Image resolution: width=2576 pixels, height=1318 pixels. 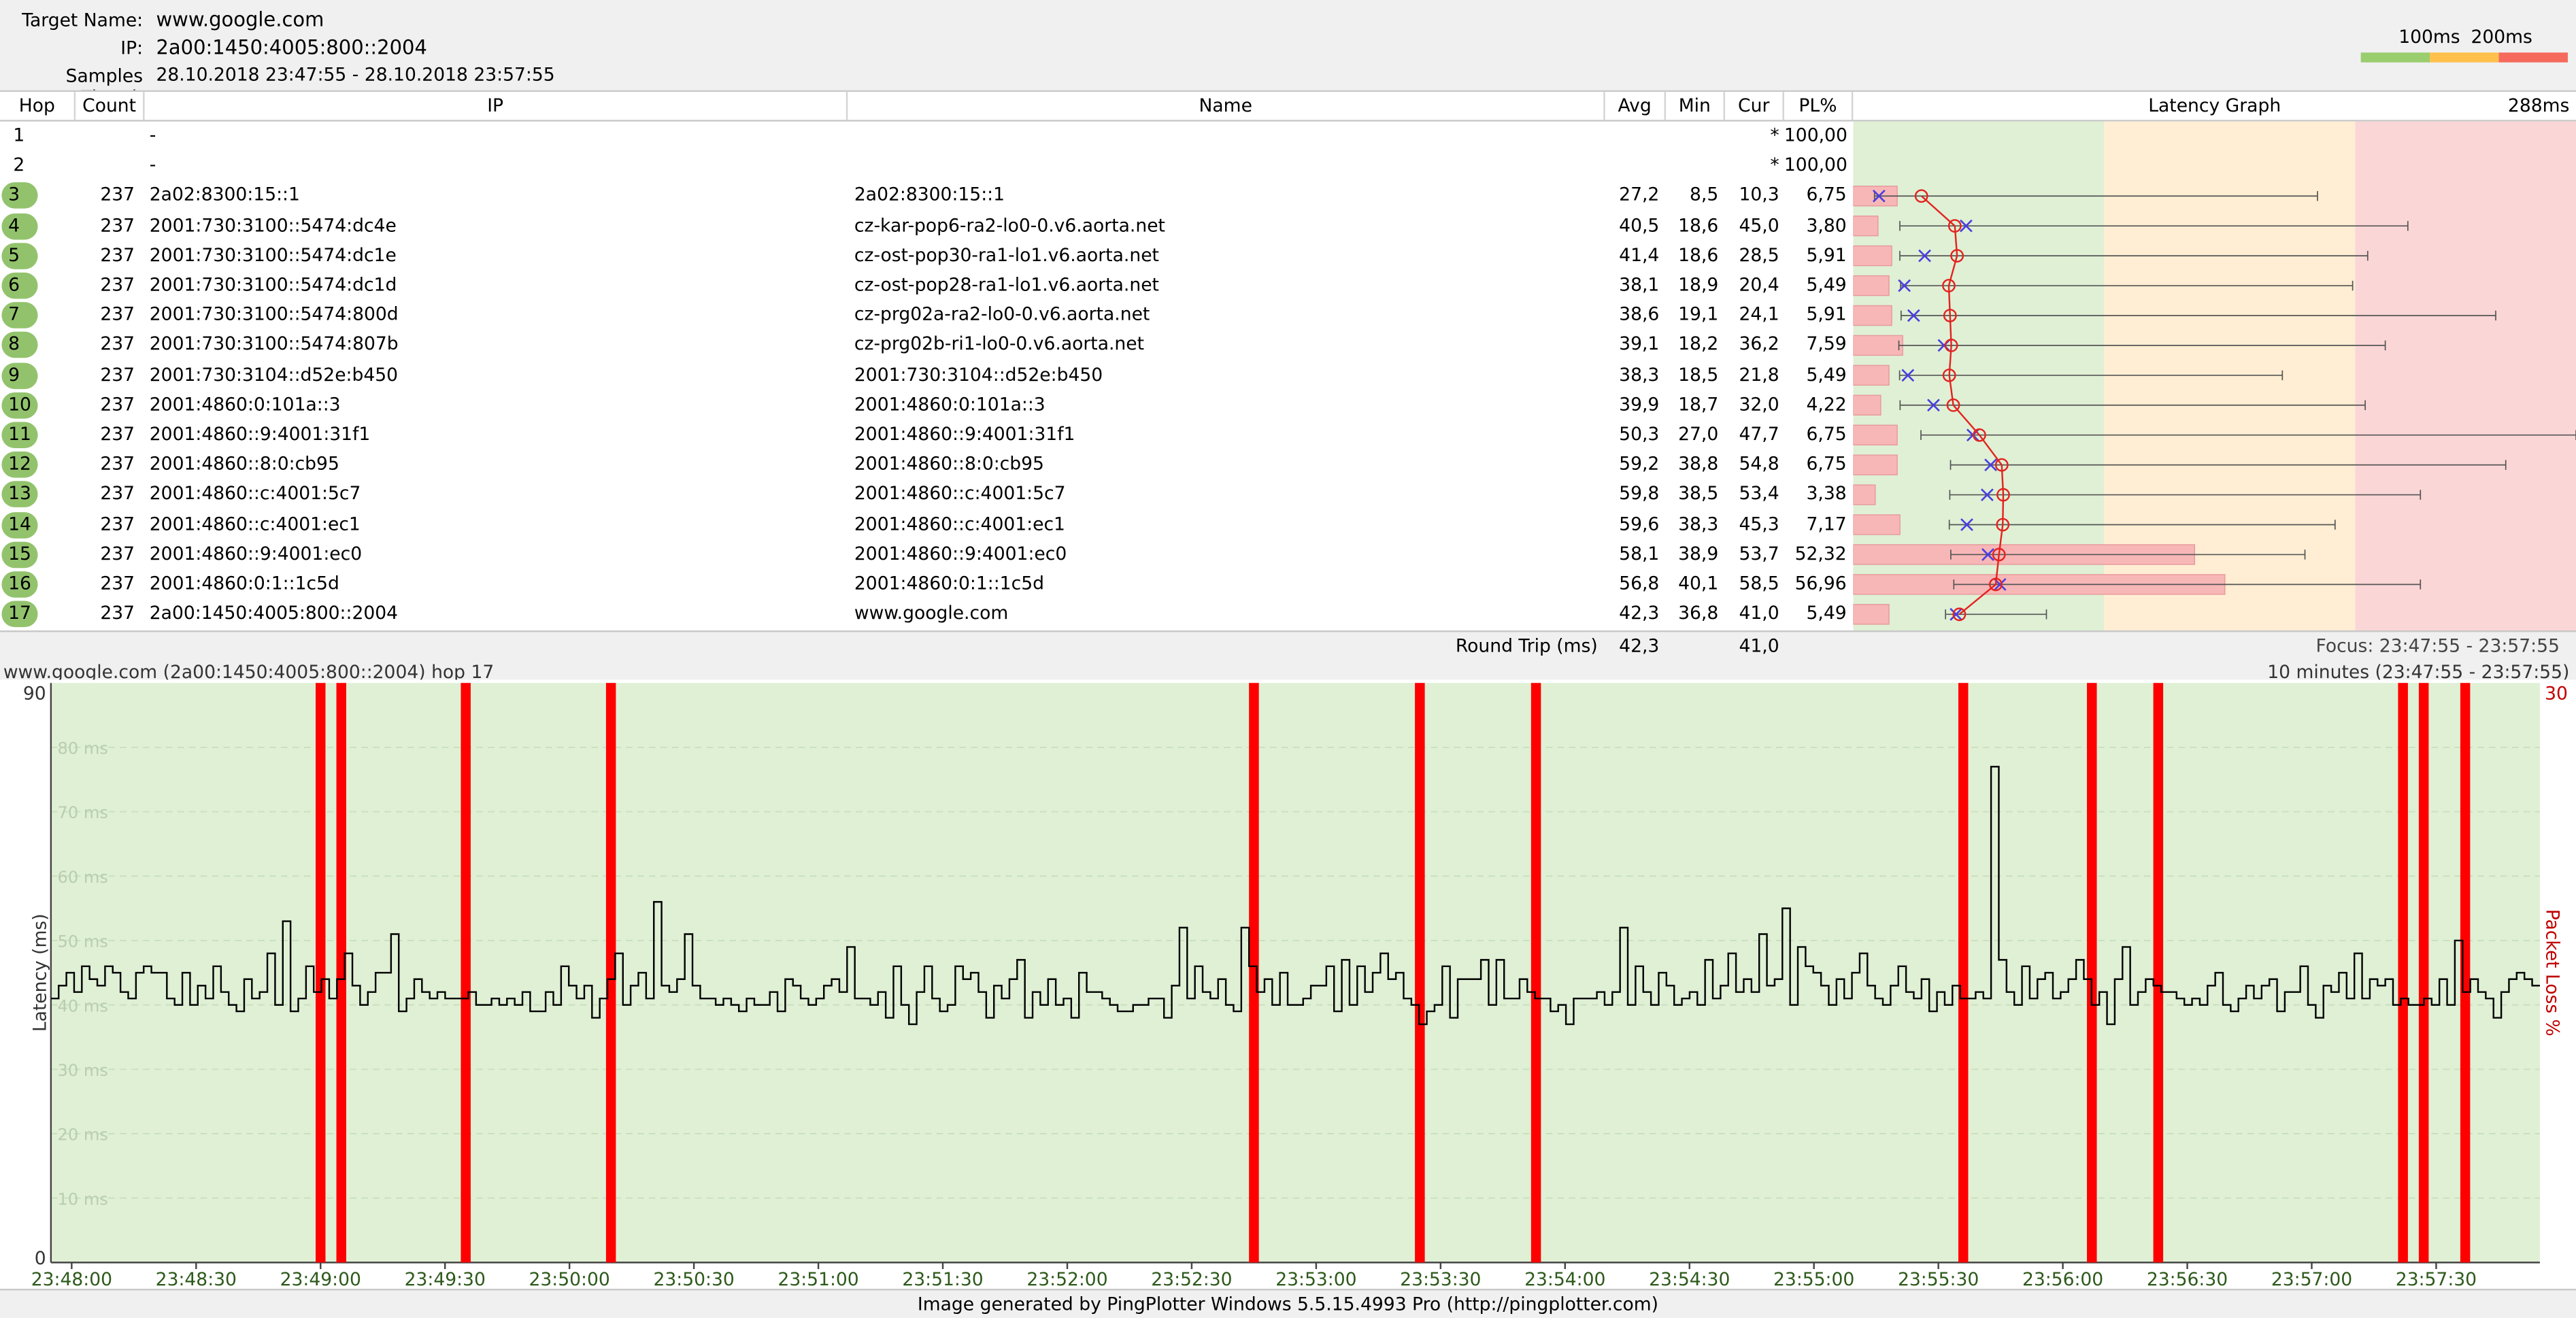 I want to click on avg-cell: 59,2, so click(x=1639, y=464).